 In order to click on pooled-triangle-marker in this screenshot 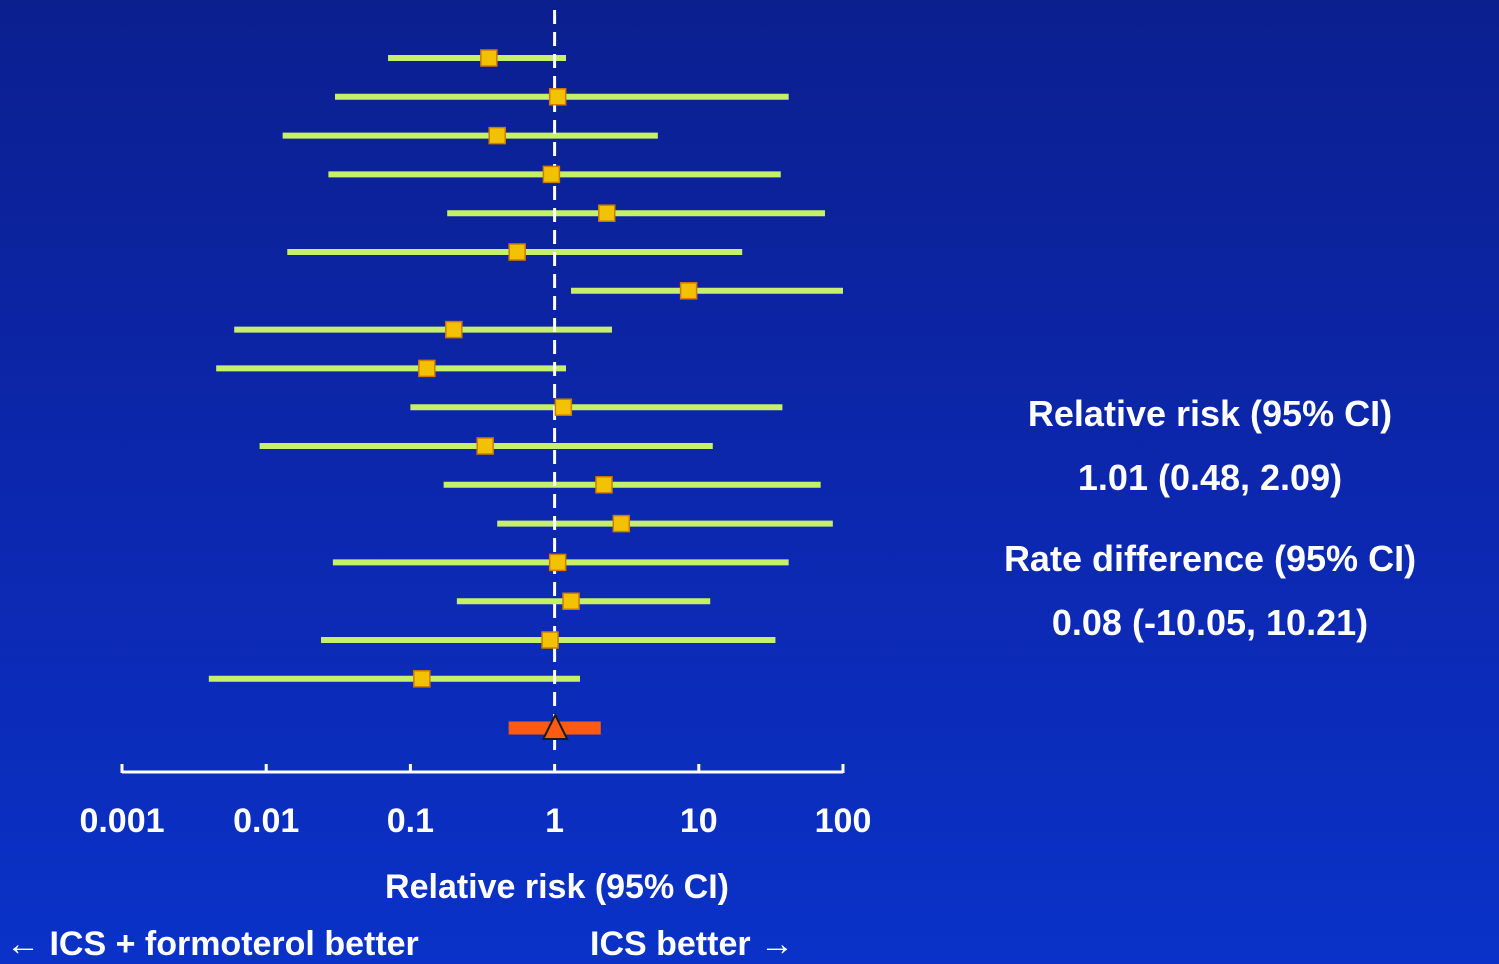, I will do `click(555, 726)`.